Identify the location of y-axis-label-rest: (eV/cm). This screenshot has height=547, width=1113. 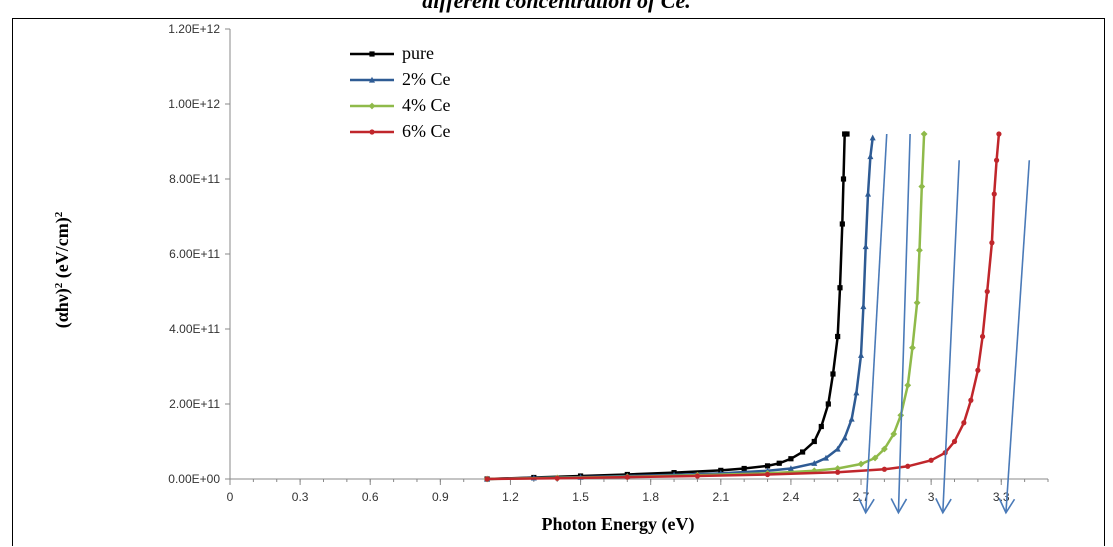
(62, 249).